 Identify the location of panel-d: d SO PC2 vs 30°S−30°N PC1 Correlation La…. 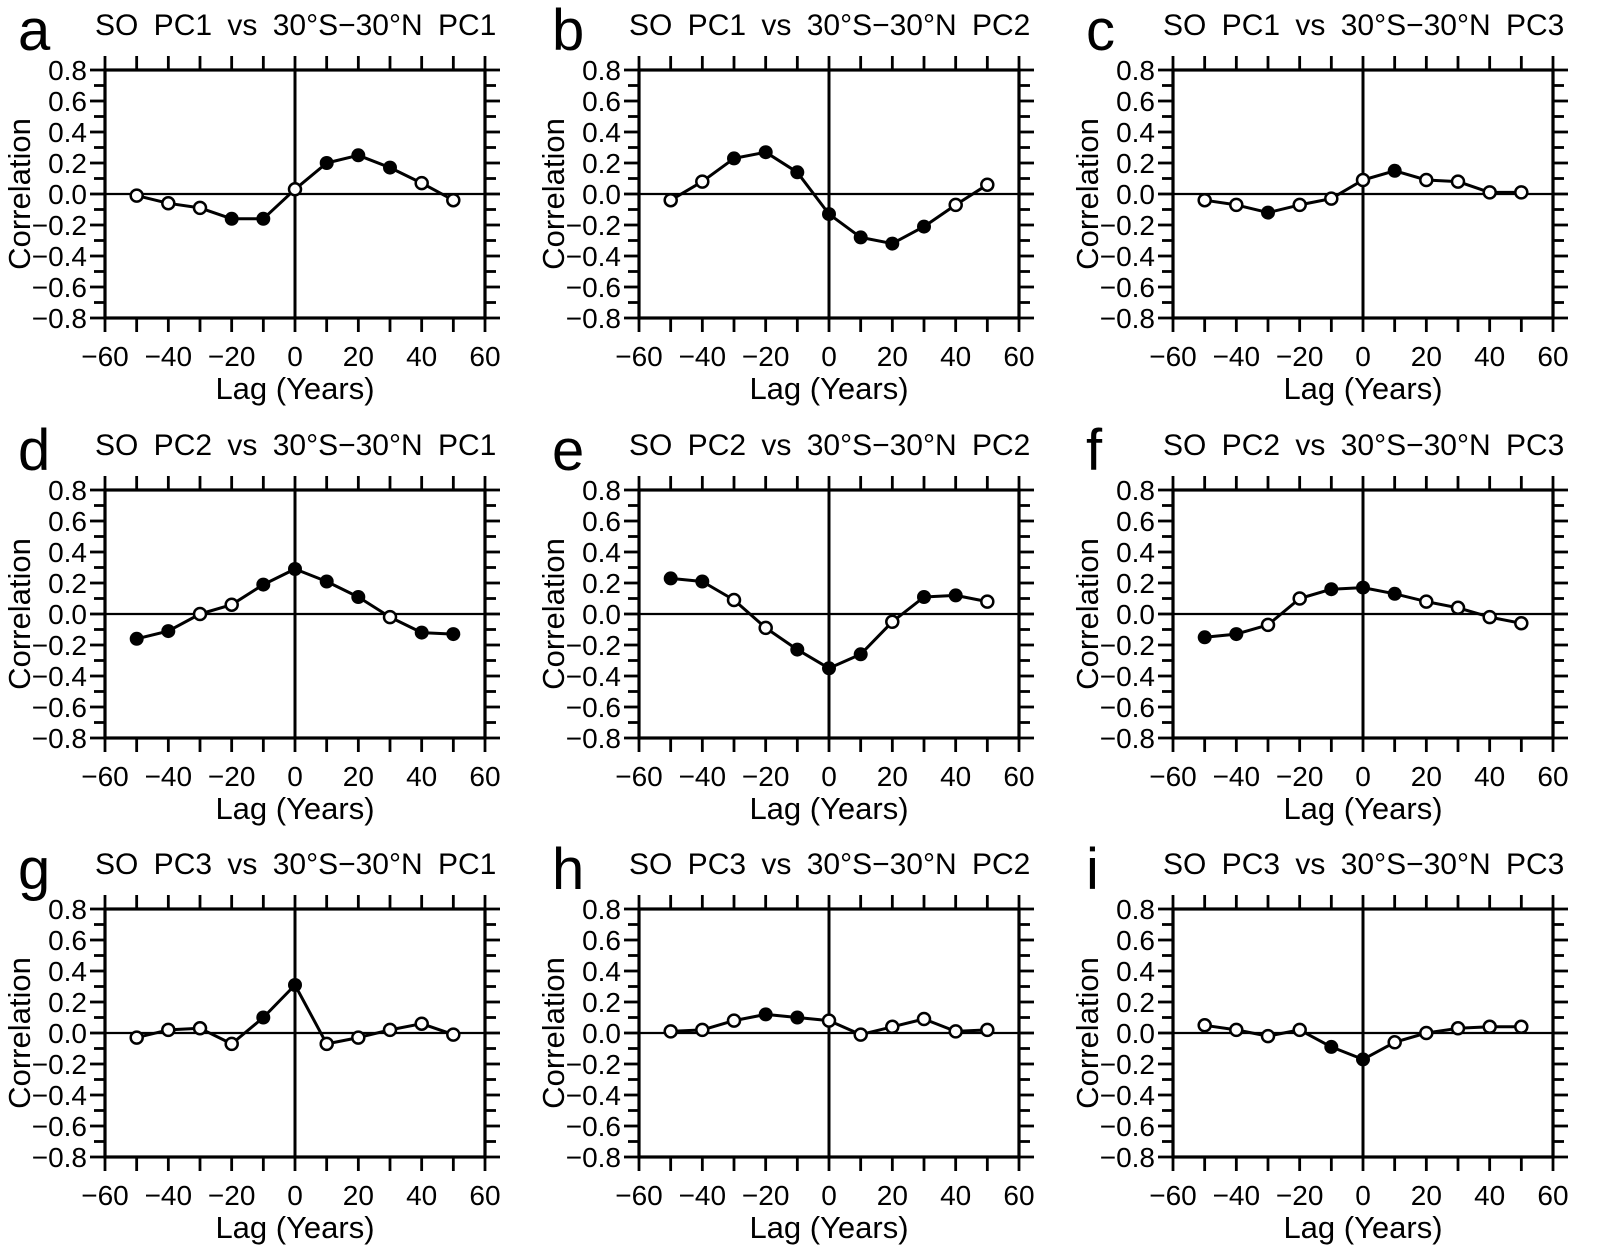
(267, 629).